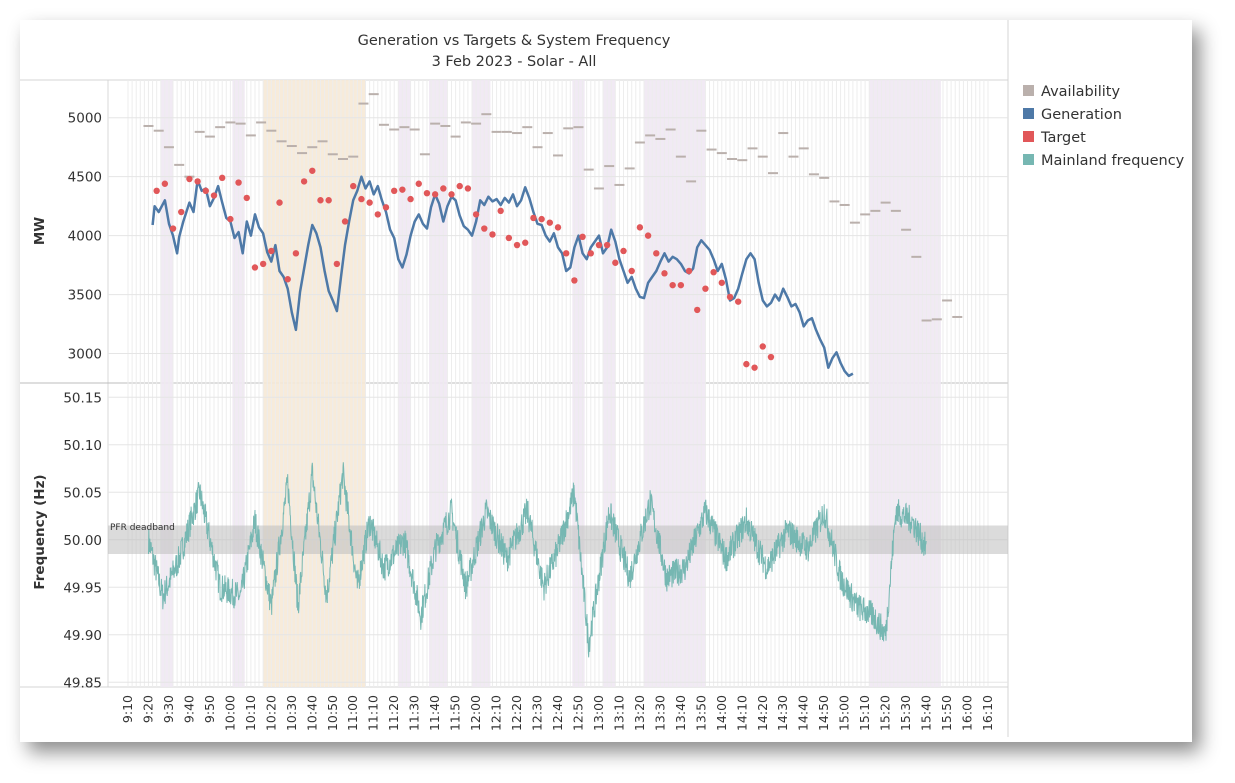 The width and height of the screenshot is (1235, 783). Describe the element at coordinates (496, 713) in the screenshot. I see `time-tick-label: 12:10` at that location.